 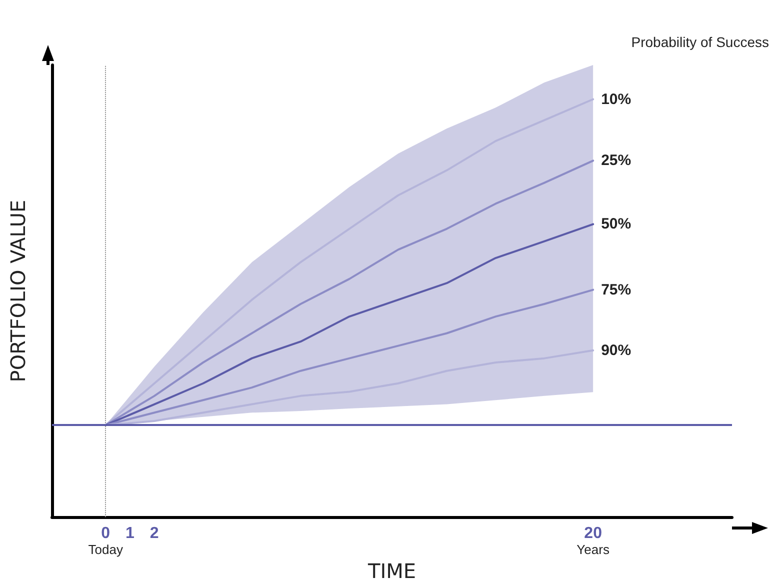 What do you see at coordinates (154, 533) in the screenshot?
I see `x-tick-label: 2` at bounding box center [154, 533].